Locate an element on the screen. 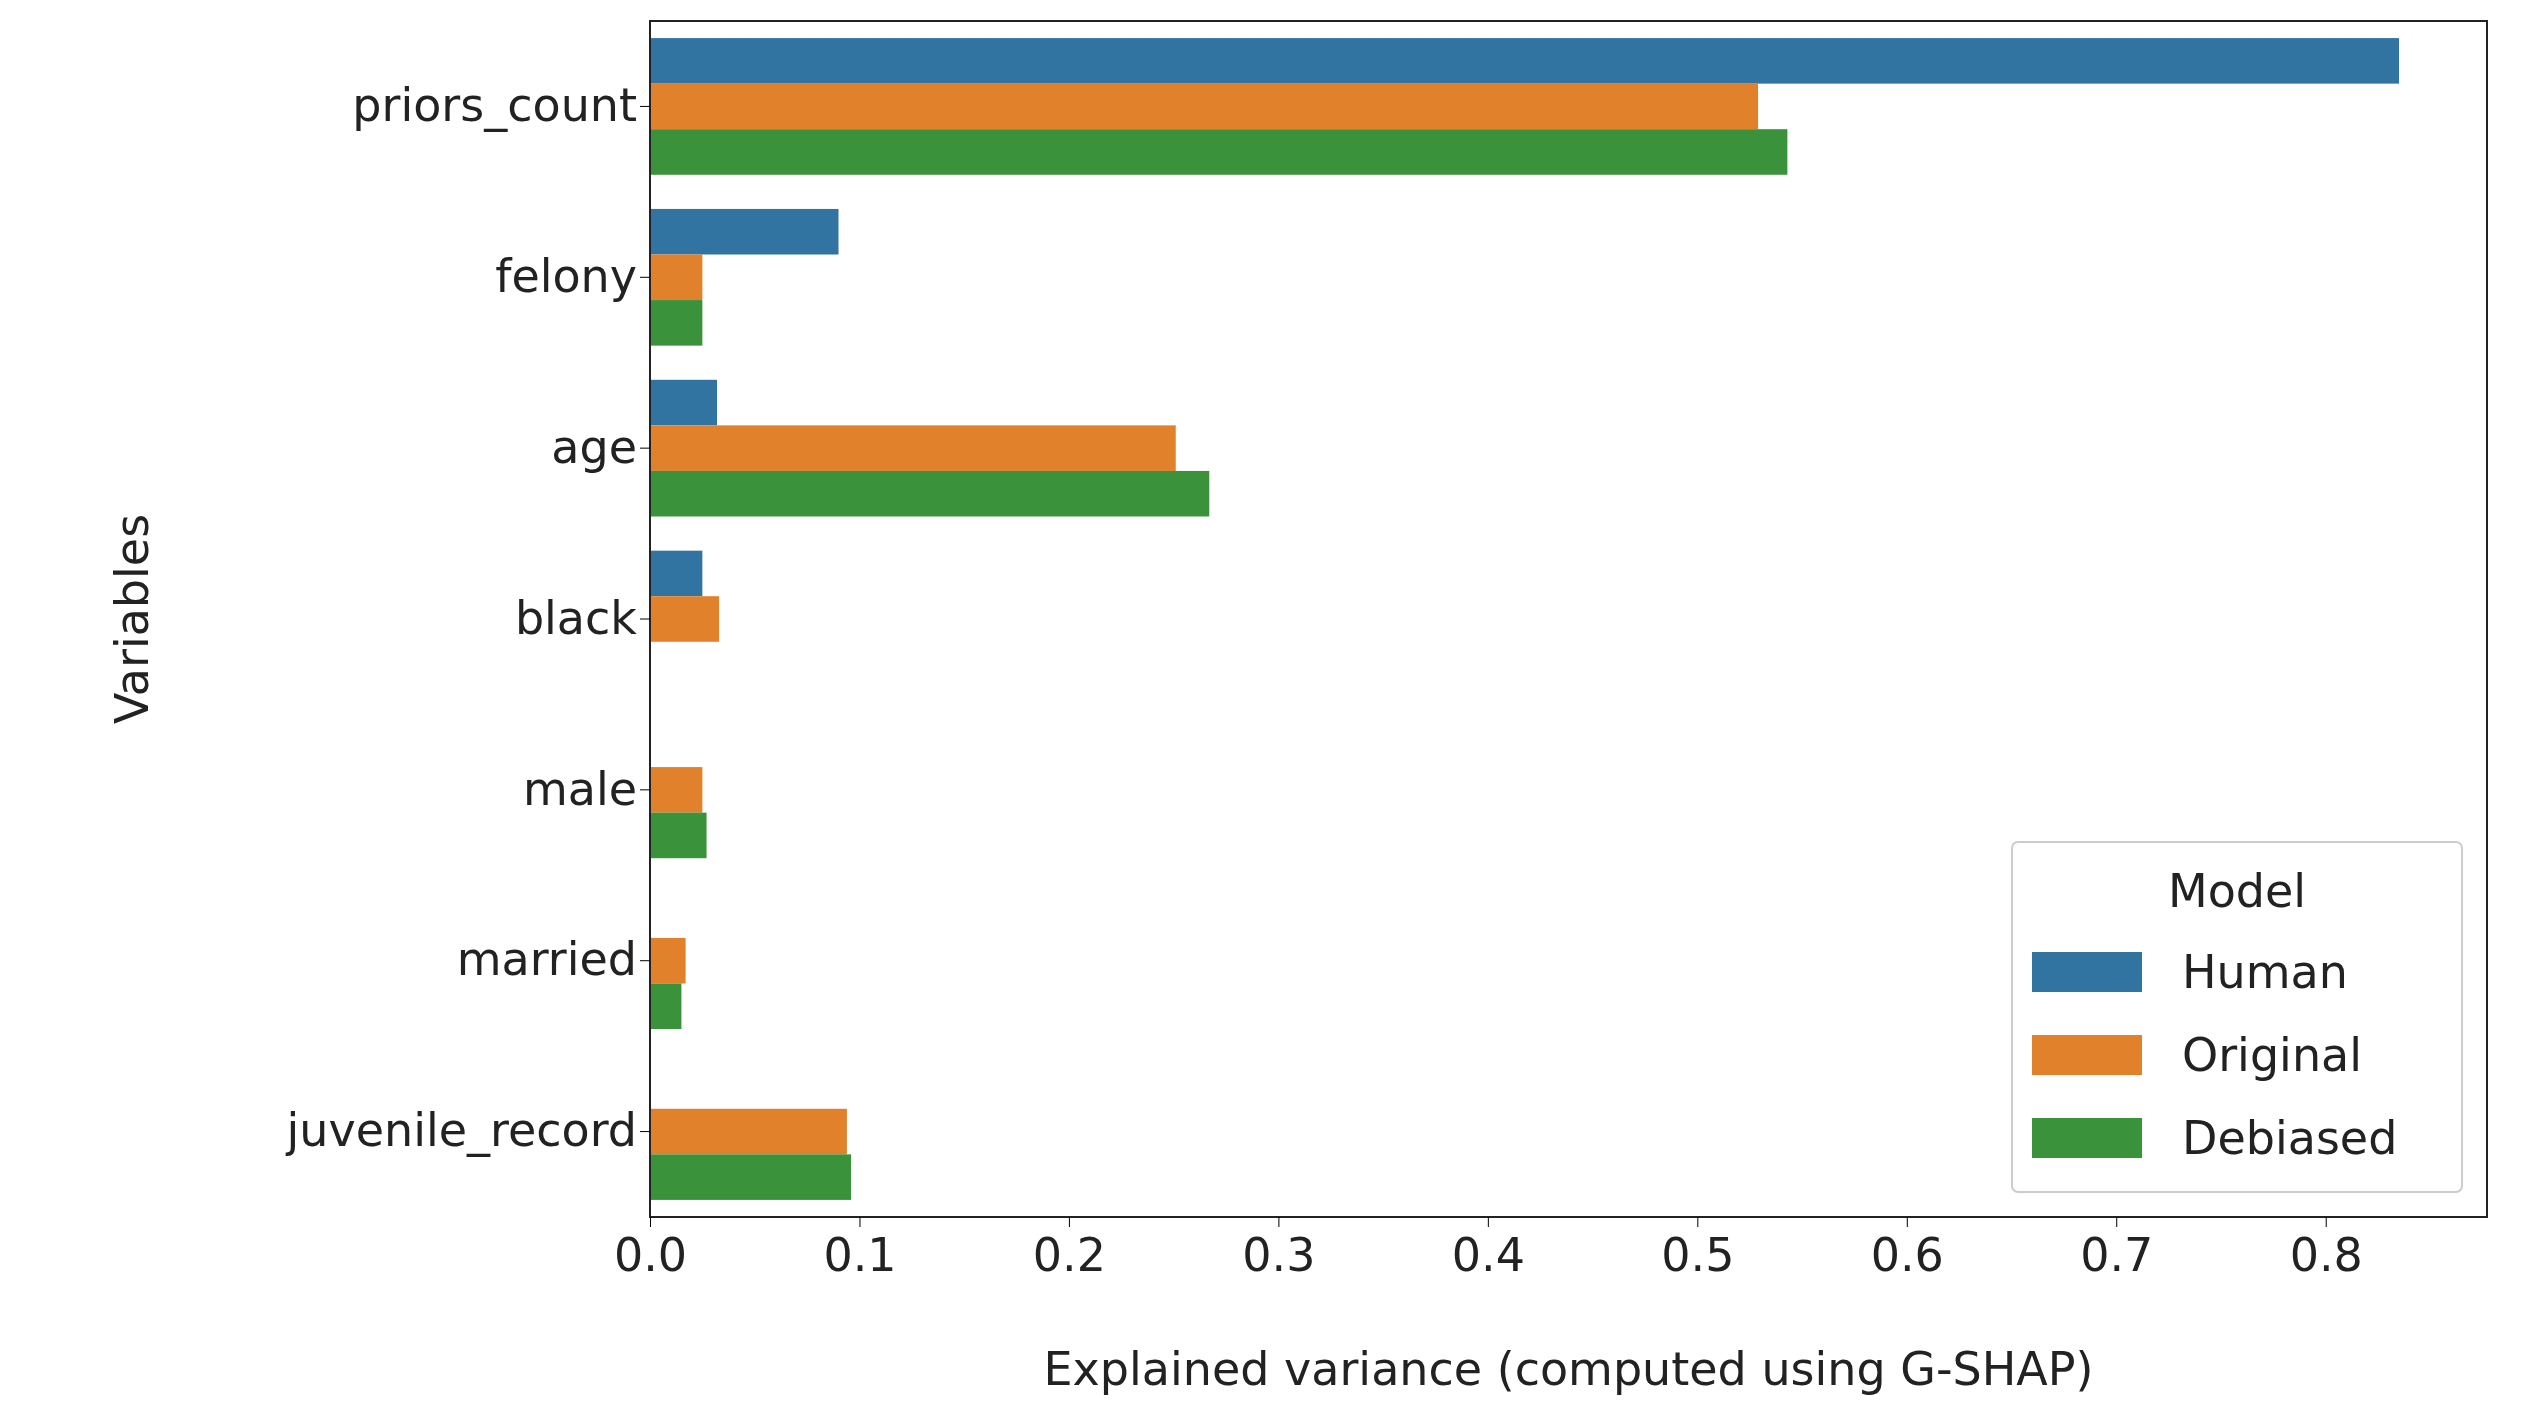  x-tick-label: 0.1 is located at coordinates (860, 1255).